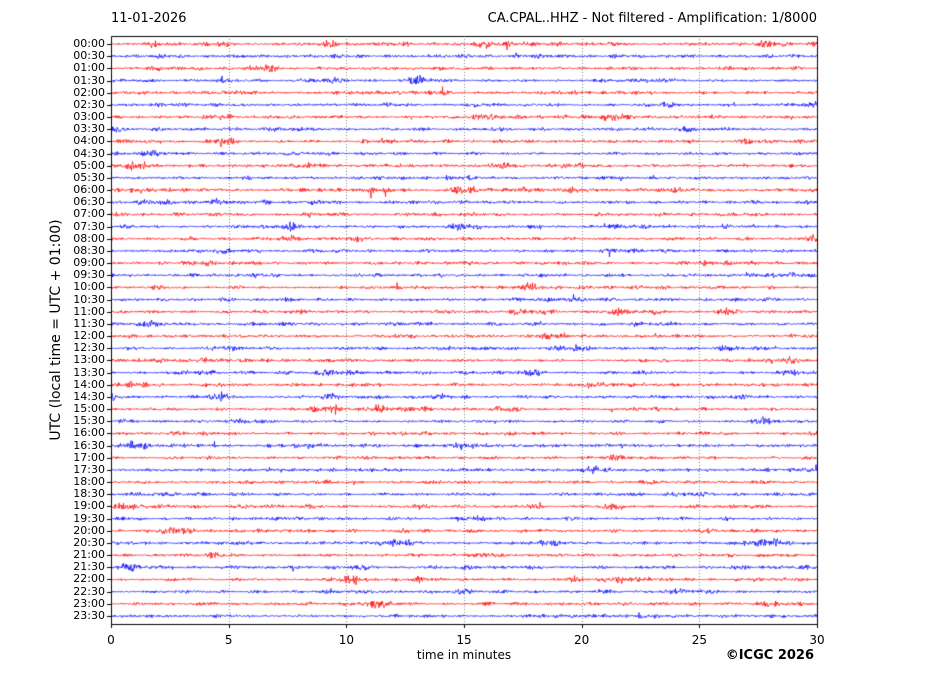  I want to click on y-tick-label: 13:30, so click(89, 372).